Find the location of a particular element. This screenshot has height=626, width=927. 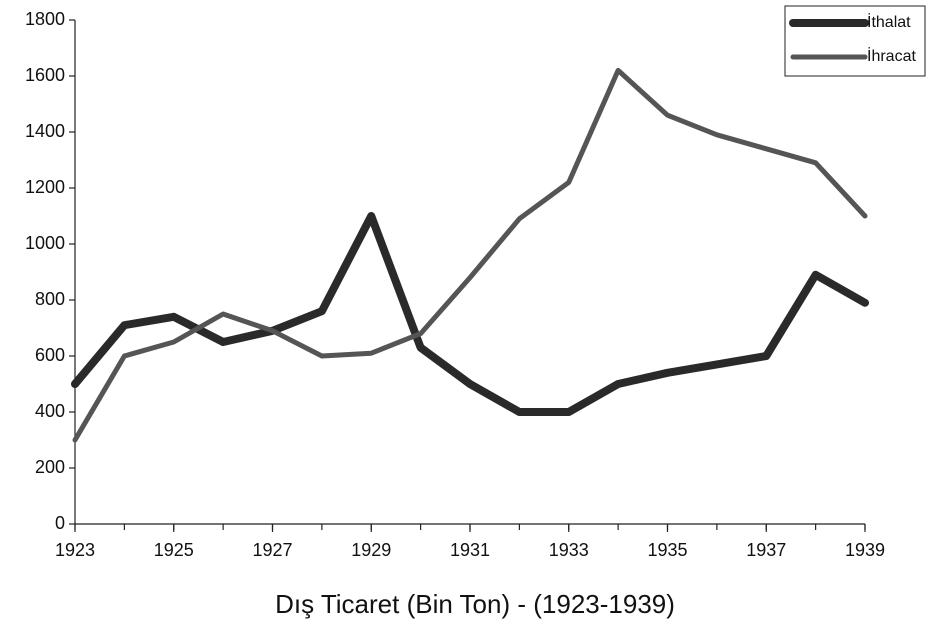

x-tick-label: 1929 is located at coordinates (371, 550).